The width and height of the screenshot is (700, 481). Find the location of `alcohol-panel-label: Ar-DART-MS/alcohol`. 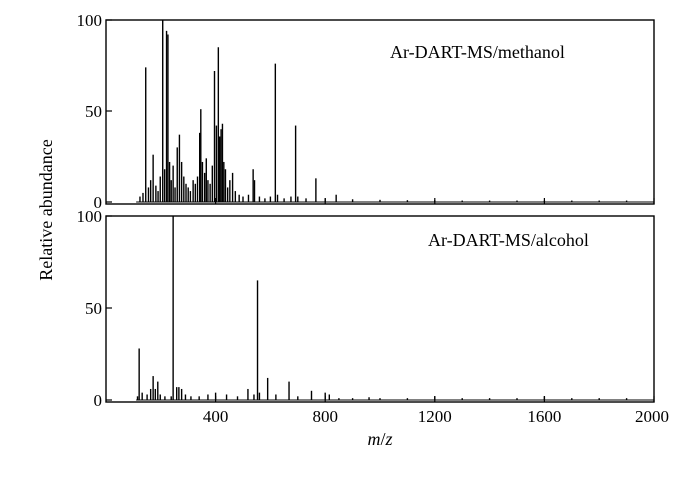

alcohol-panel-label: Ar-DART-MS/alcohol is located at coordinates (508, 240).